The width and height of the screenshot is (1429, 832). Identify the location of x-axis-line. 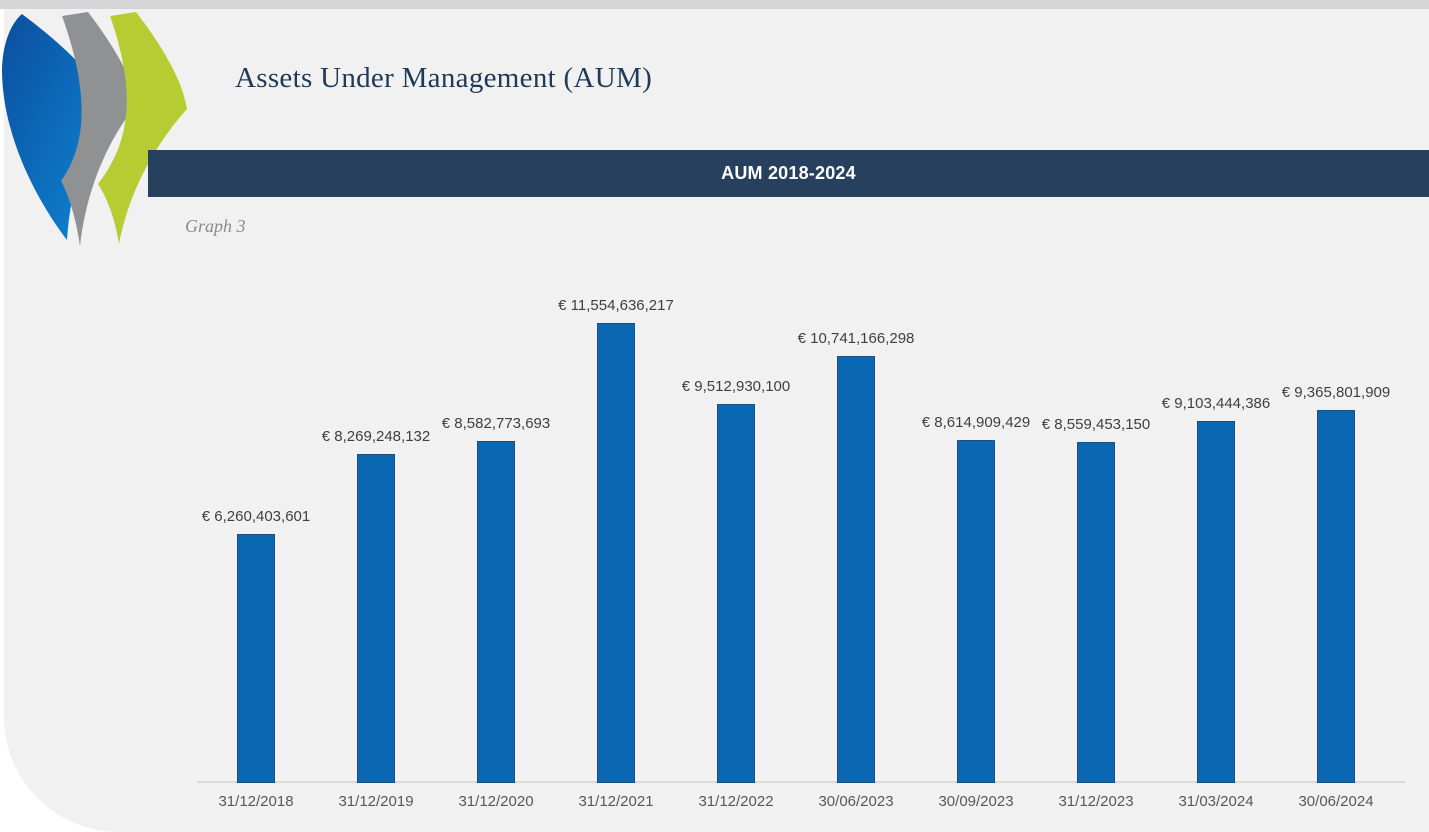
(801, 782).